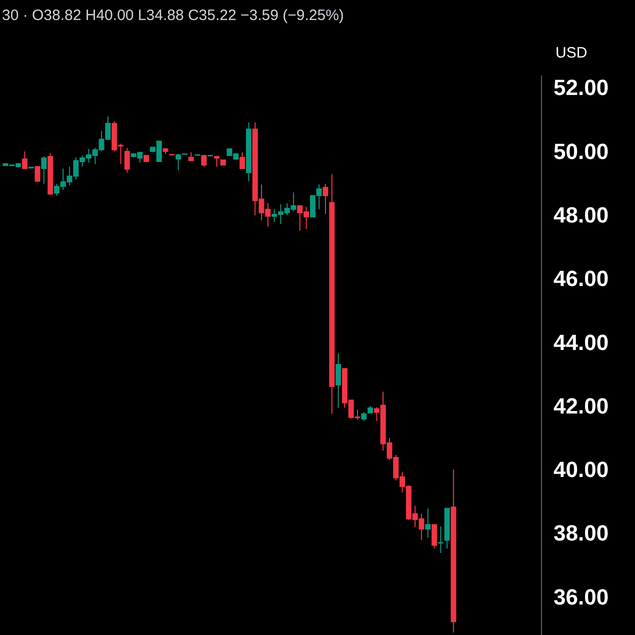 This screenshot has width=635, height=635. What do you see at coordinates (581, 342) in the screenshot?
I see `y-tick-label: 44.00` at bounding box center [581, 342].